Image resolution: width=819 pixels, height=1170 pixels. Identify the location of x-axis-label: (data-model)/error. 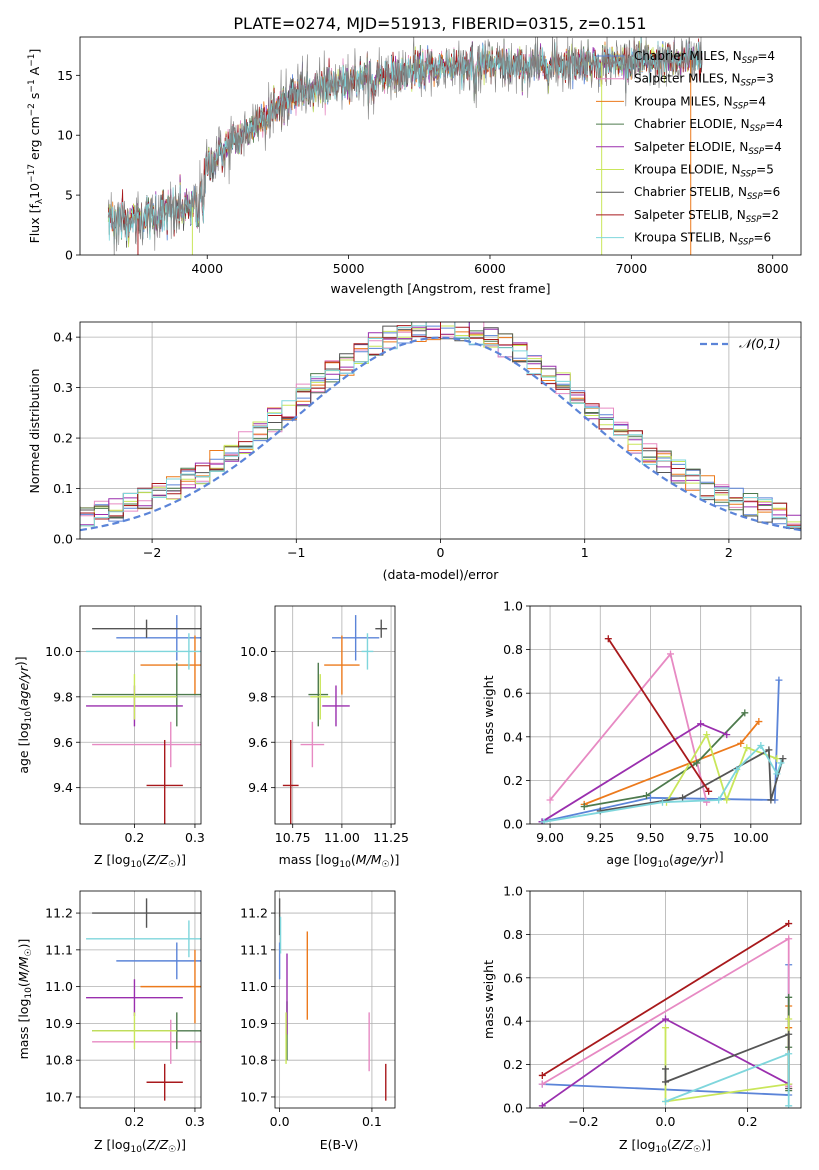
(441, 574).